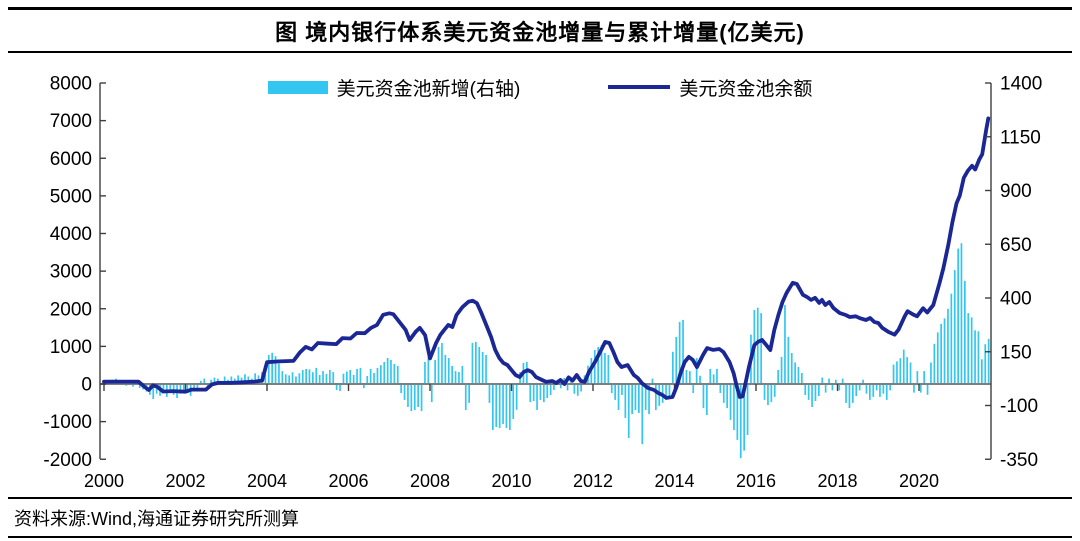 Image resolution: width=1080 pixels, height=541 pixels. I want to click on right-axis-tick-label: -100, so click(1019, 406).